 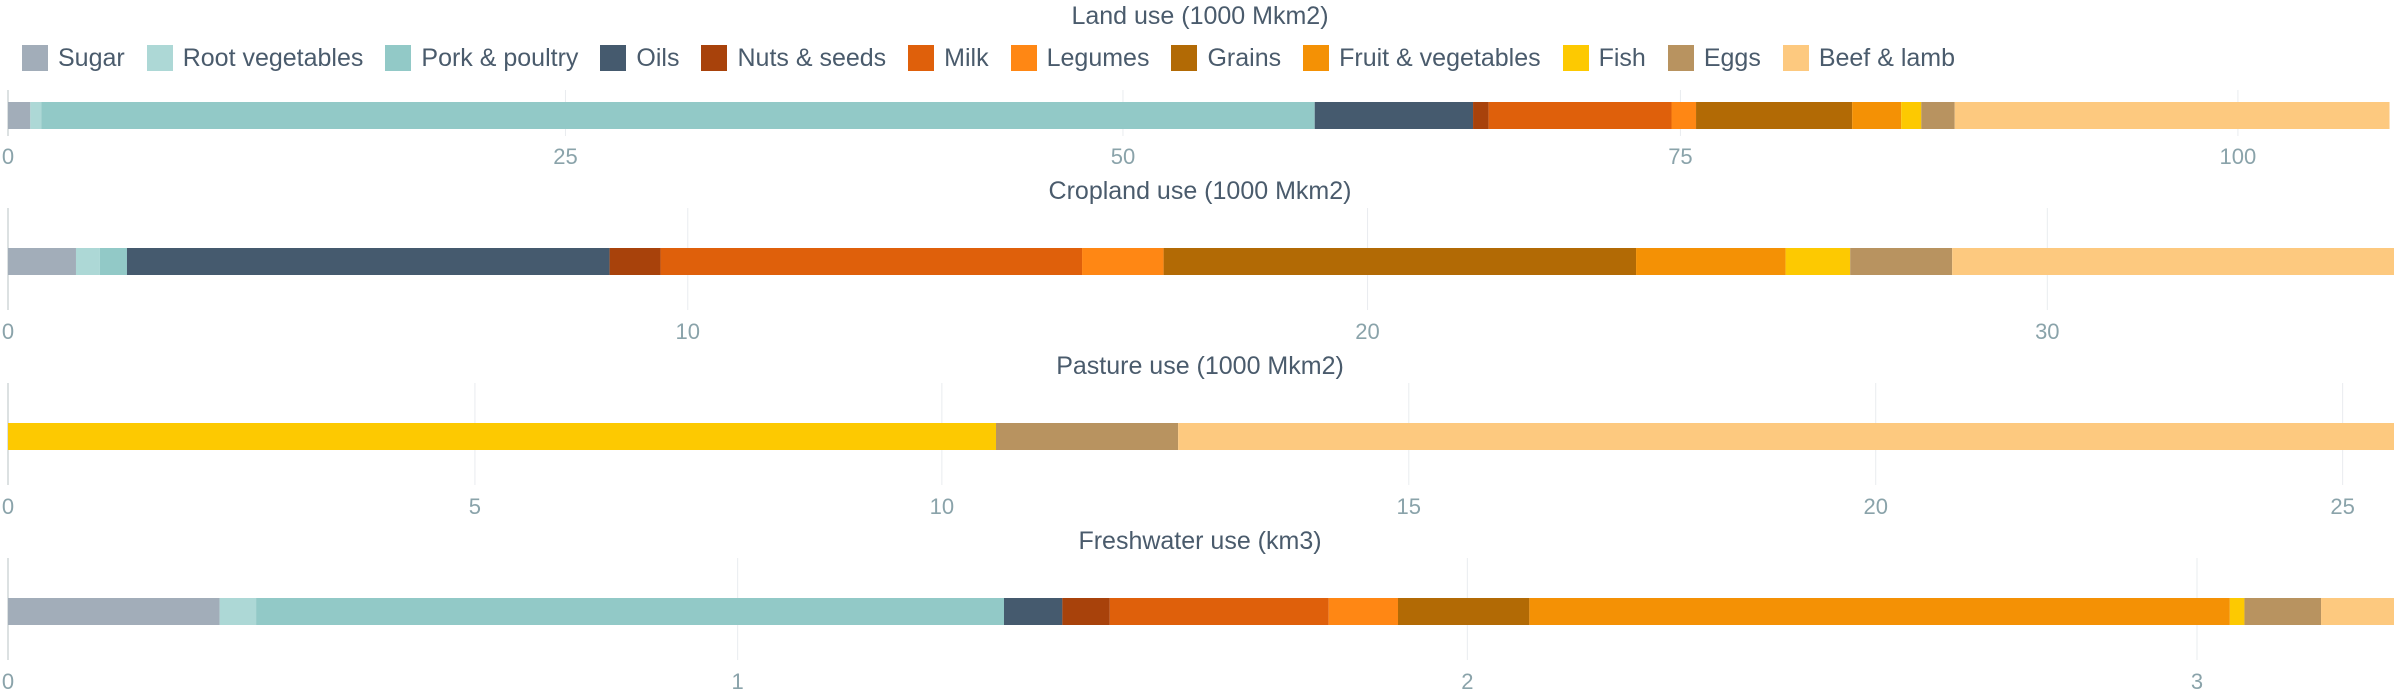 What do you see at coordinates (475, 506) in the screenshot?
I see `x-tick-label: 5` at bounding box center [475, 506].